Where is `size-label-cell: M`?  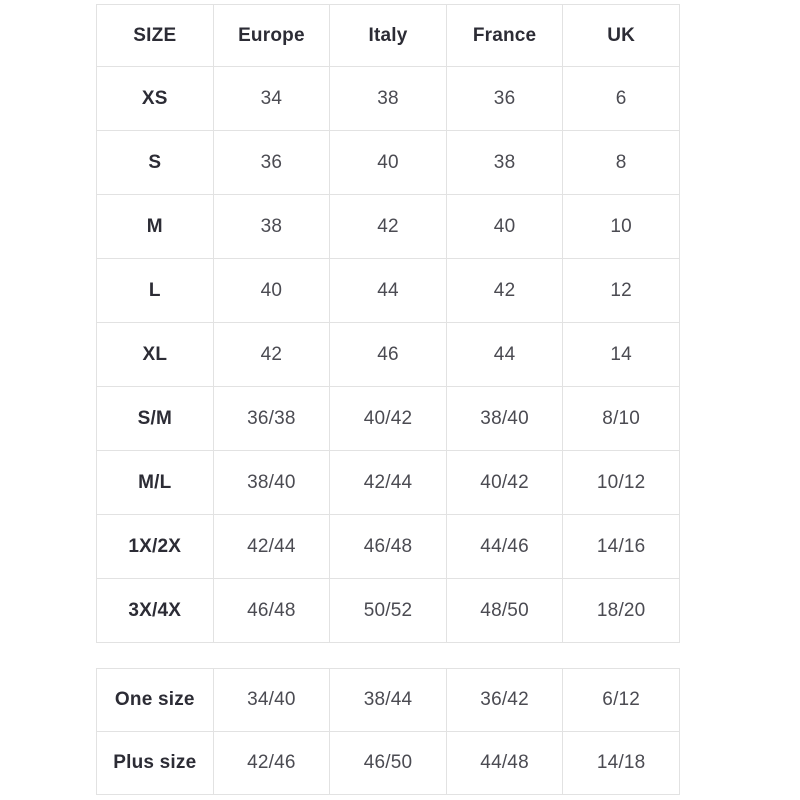
size-label-cell: M is located at coordinates (155, 226).